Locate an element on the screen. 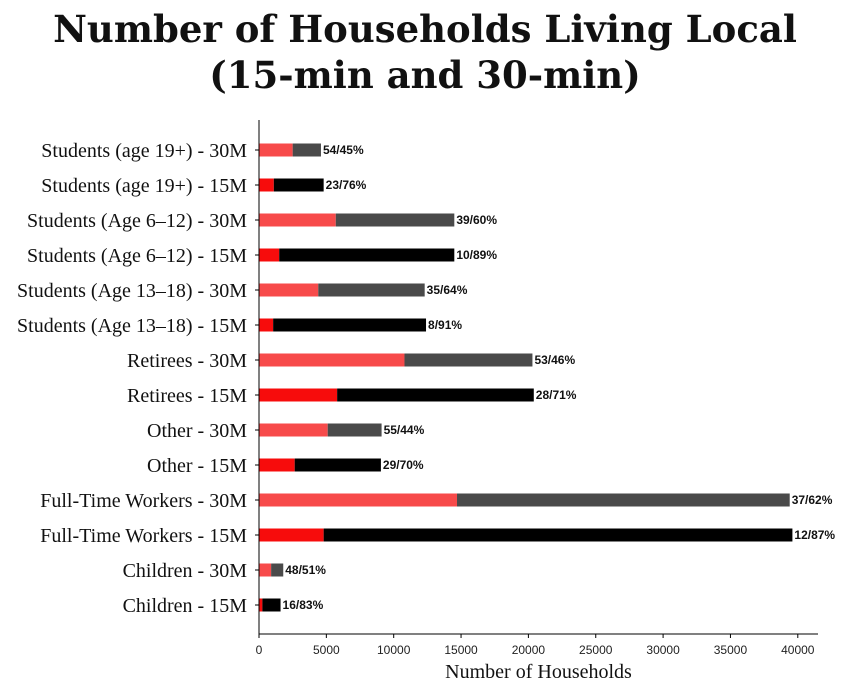 The image size is (850, 700). bar-value-label: 8/91% is located at coordinates (445, 325).